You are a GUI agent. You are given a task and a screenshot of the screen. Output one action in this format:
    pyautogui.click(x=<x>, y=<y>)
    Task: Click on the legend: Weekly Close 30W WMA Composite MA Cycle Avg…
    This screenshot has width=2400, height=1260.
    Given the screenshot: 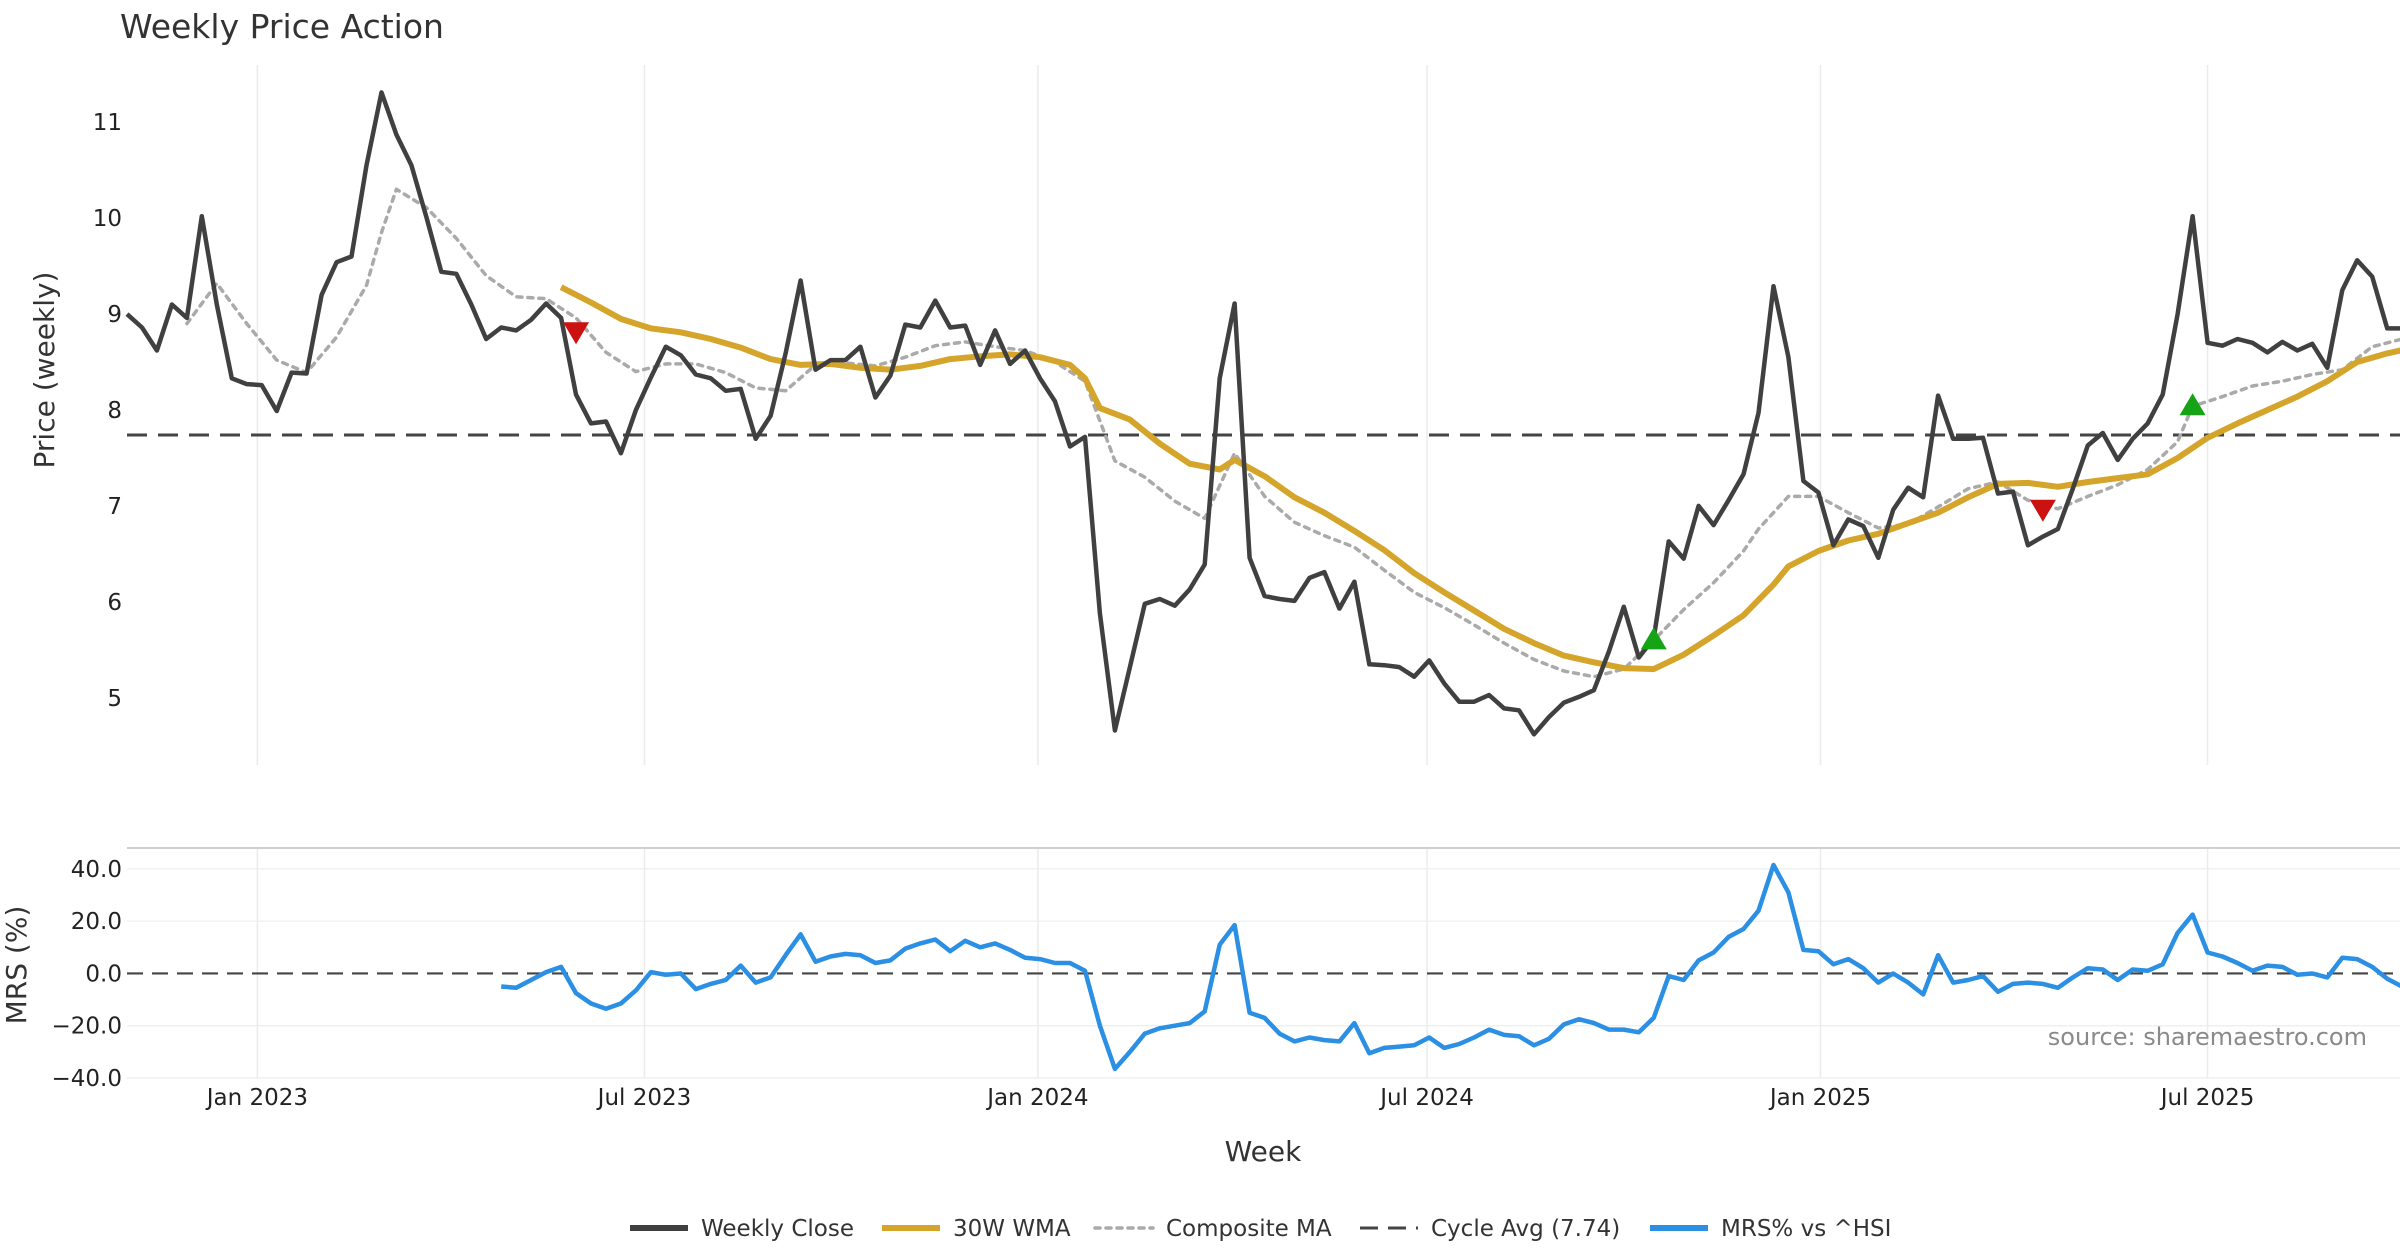 What is the action you would take?
    pyautogui.click(x=1260, y=1229)
    